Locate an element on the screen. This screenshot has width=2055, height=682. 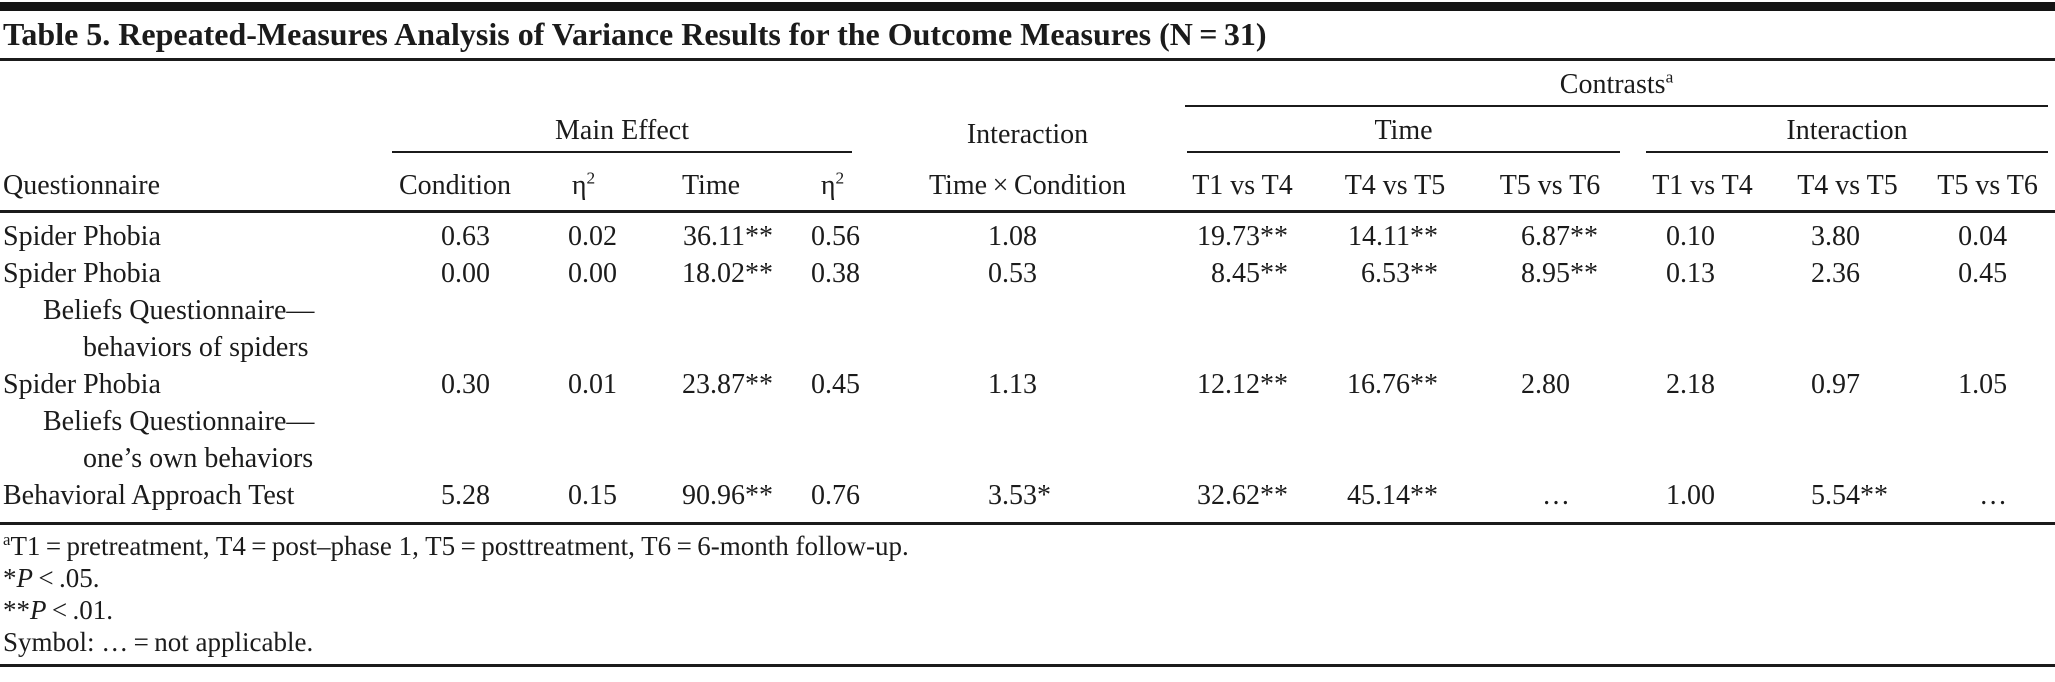
value-cell: 18.02** is located at coordinates (727, 273).